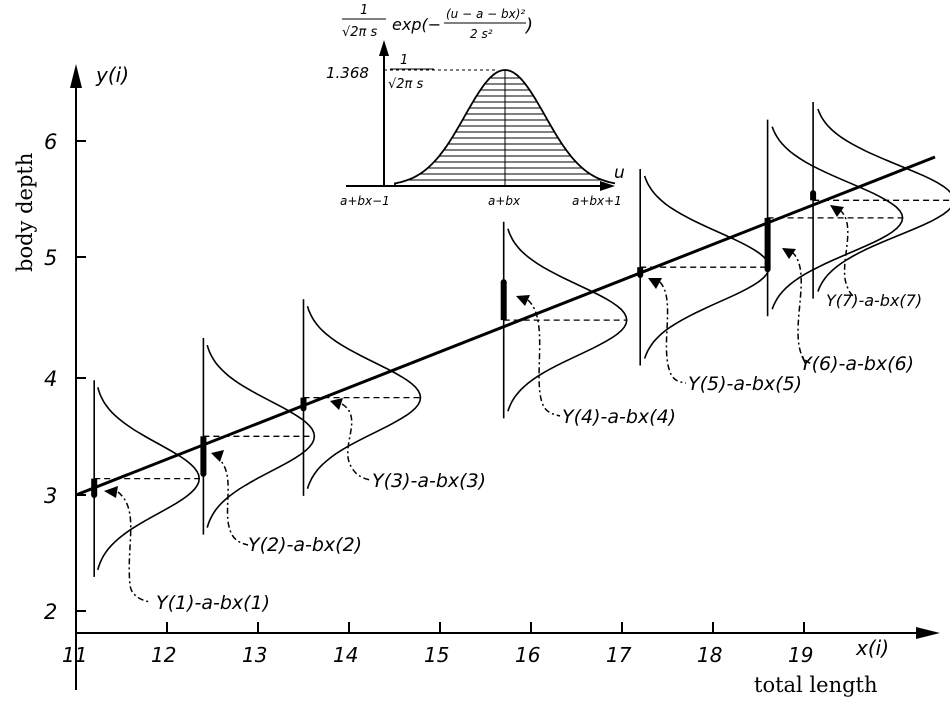 This screenshot has height=707, width=950. Describe the element at coordinates (481, 34) in the screenshot. I see `formula-denominator-2: 2 s²` at that location.